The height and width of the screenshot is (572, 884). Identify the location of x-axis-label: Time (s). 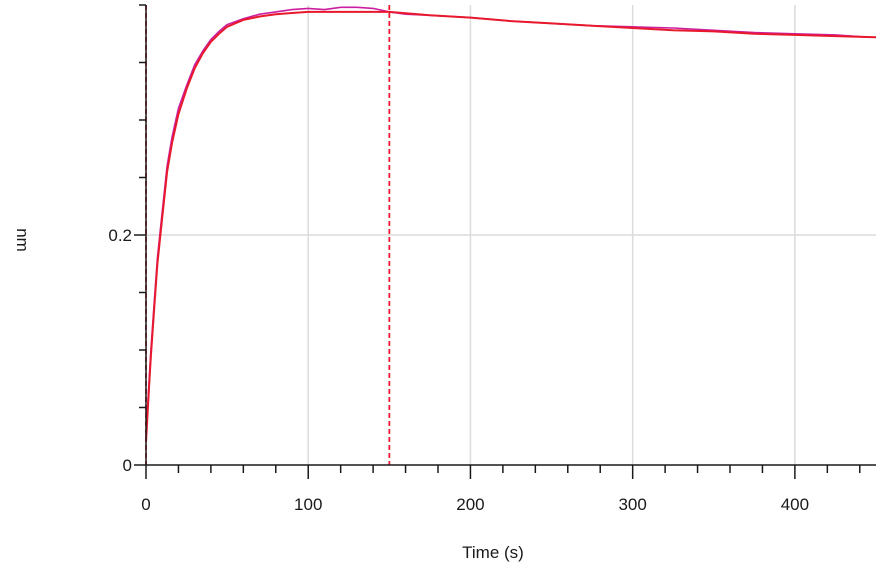
(493, 552).